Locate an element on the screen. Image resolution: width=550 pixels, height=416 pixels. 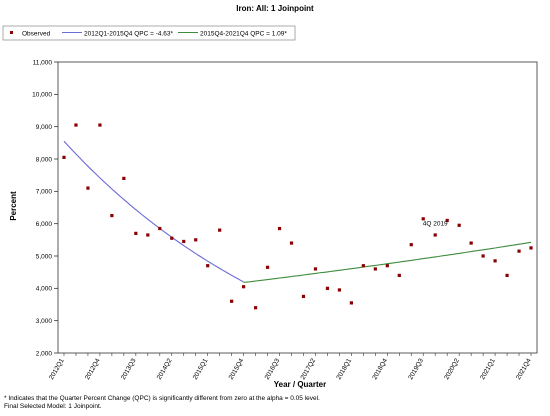
x-tick-label: 2016Q3 is located at coordinates (273, 369).